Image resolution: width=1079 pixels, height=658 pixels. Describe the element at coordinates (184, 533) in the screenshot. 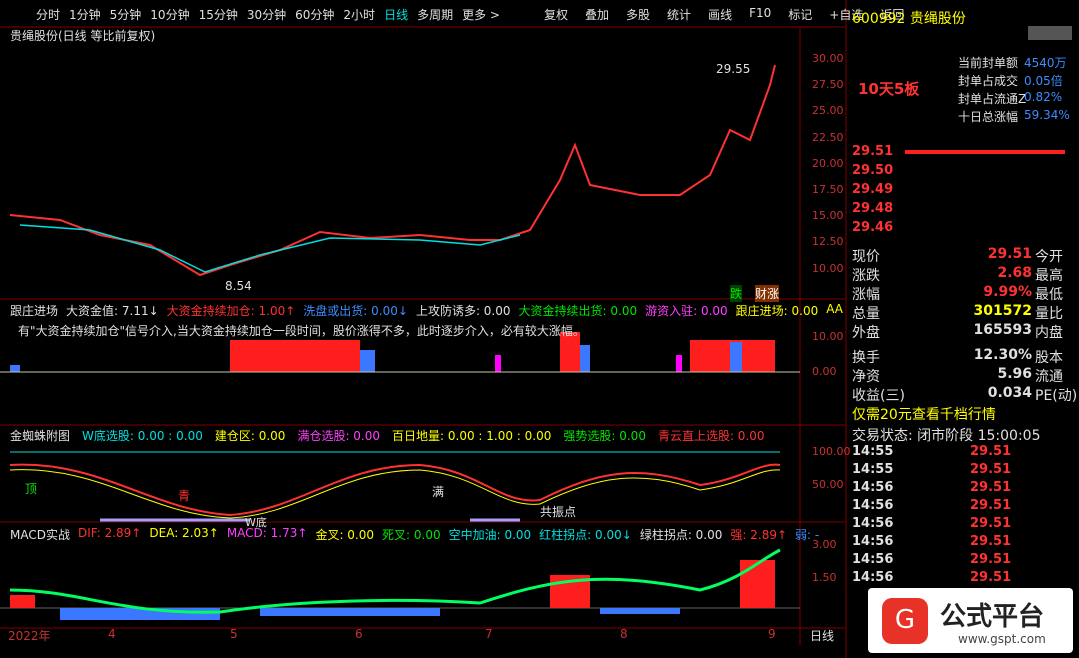

I see `indicator-value: DEA: 2.03↑` at that location.